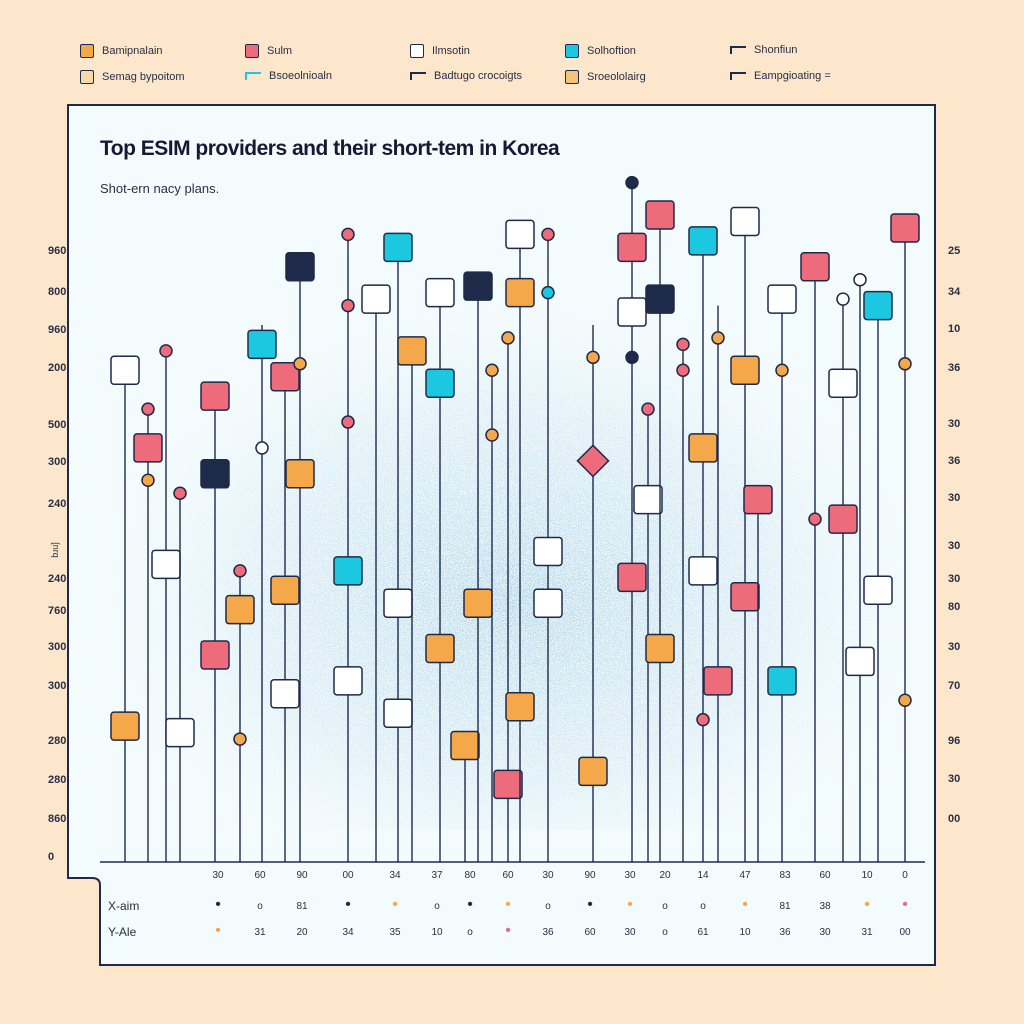 This screenshot has width=1024, height=1024. Describe the element at coordinates (160, 188) in the screenshot. I see `chart-subtitle: Shot-ern nacy plans.` at that location.